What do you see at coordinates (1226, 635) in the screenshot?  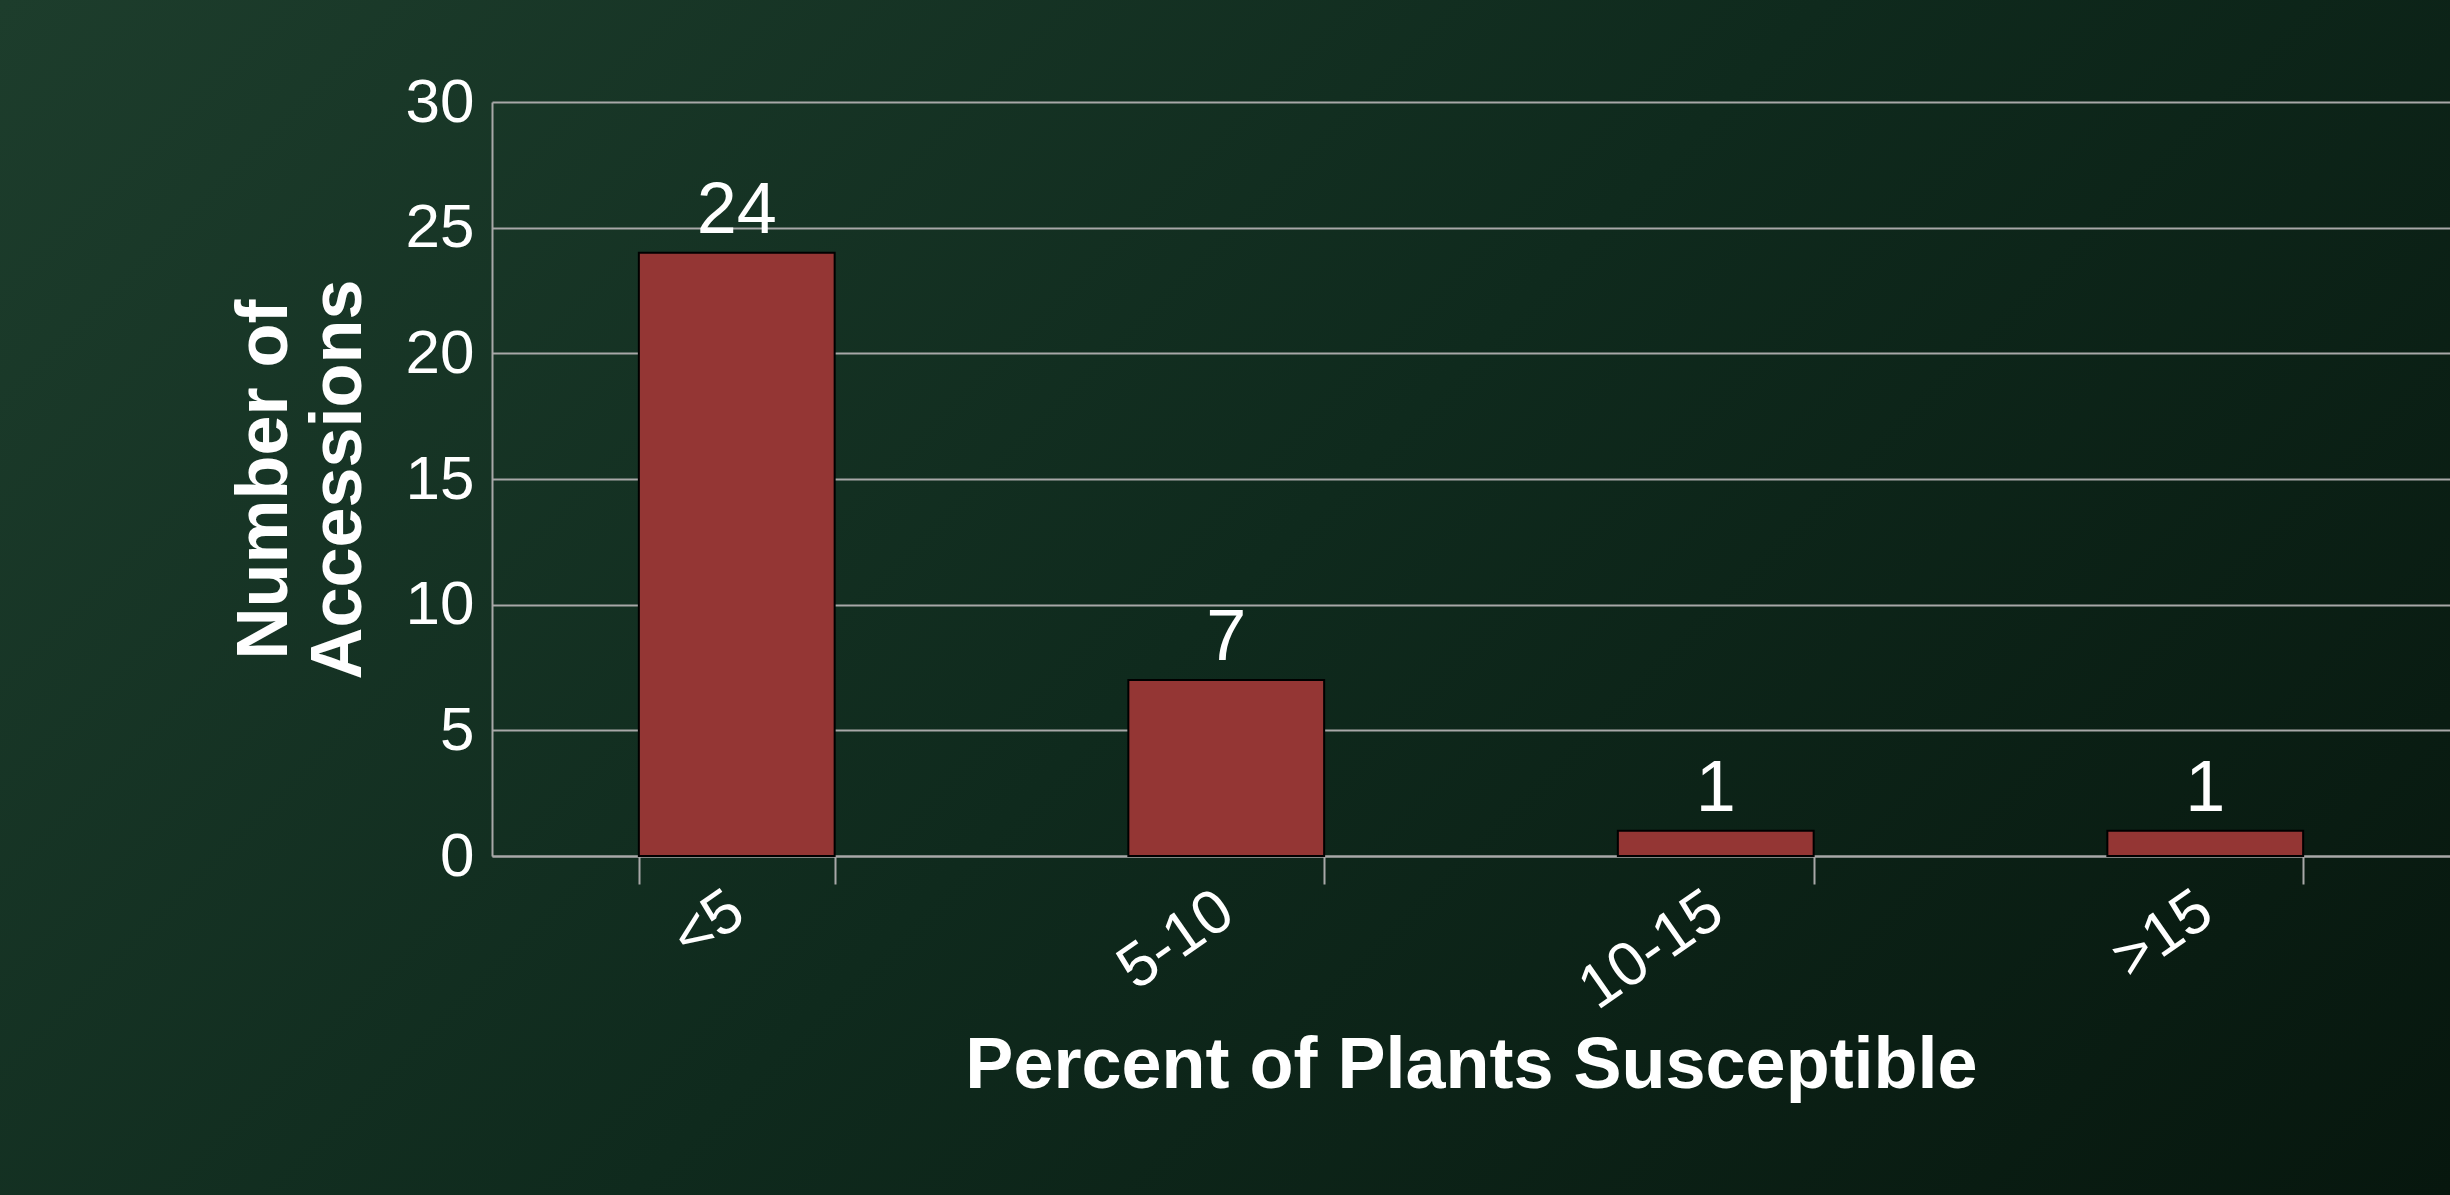 I see `data-label: 7` at bounding box center [1226, 635].